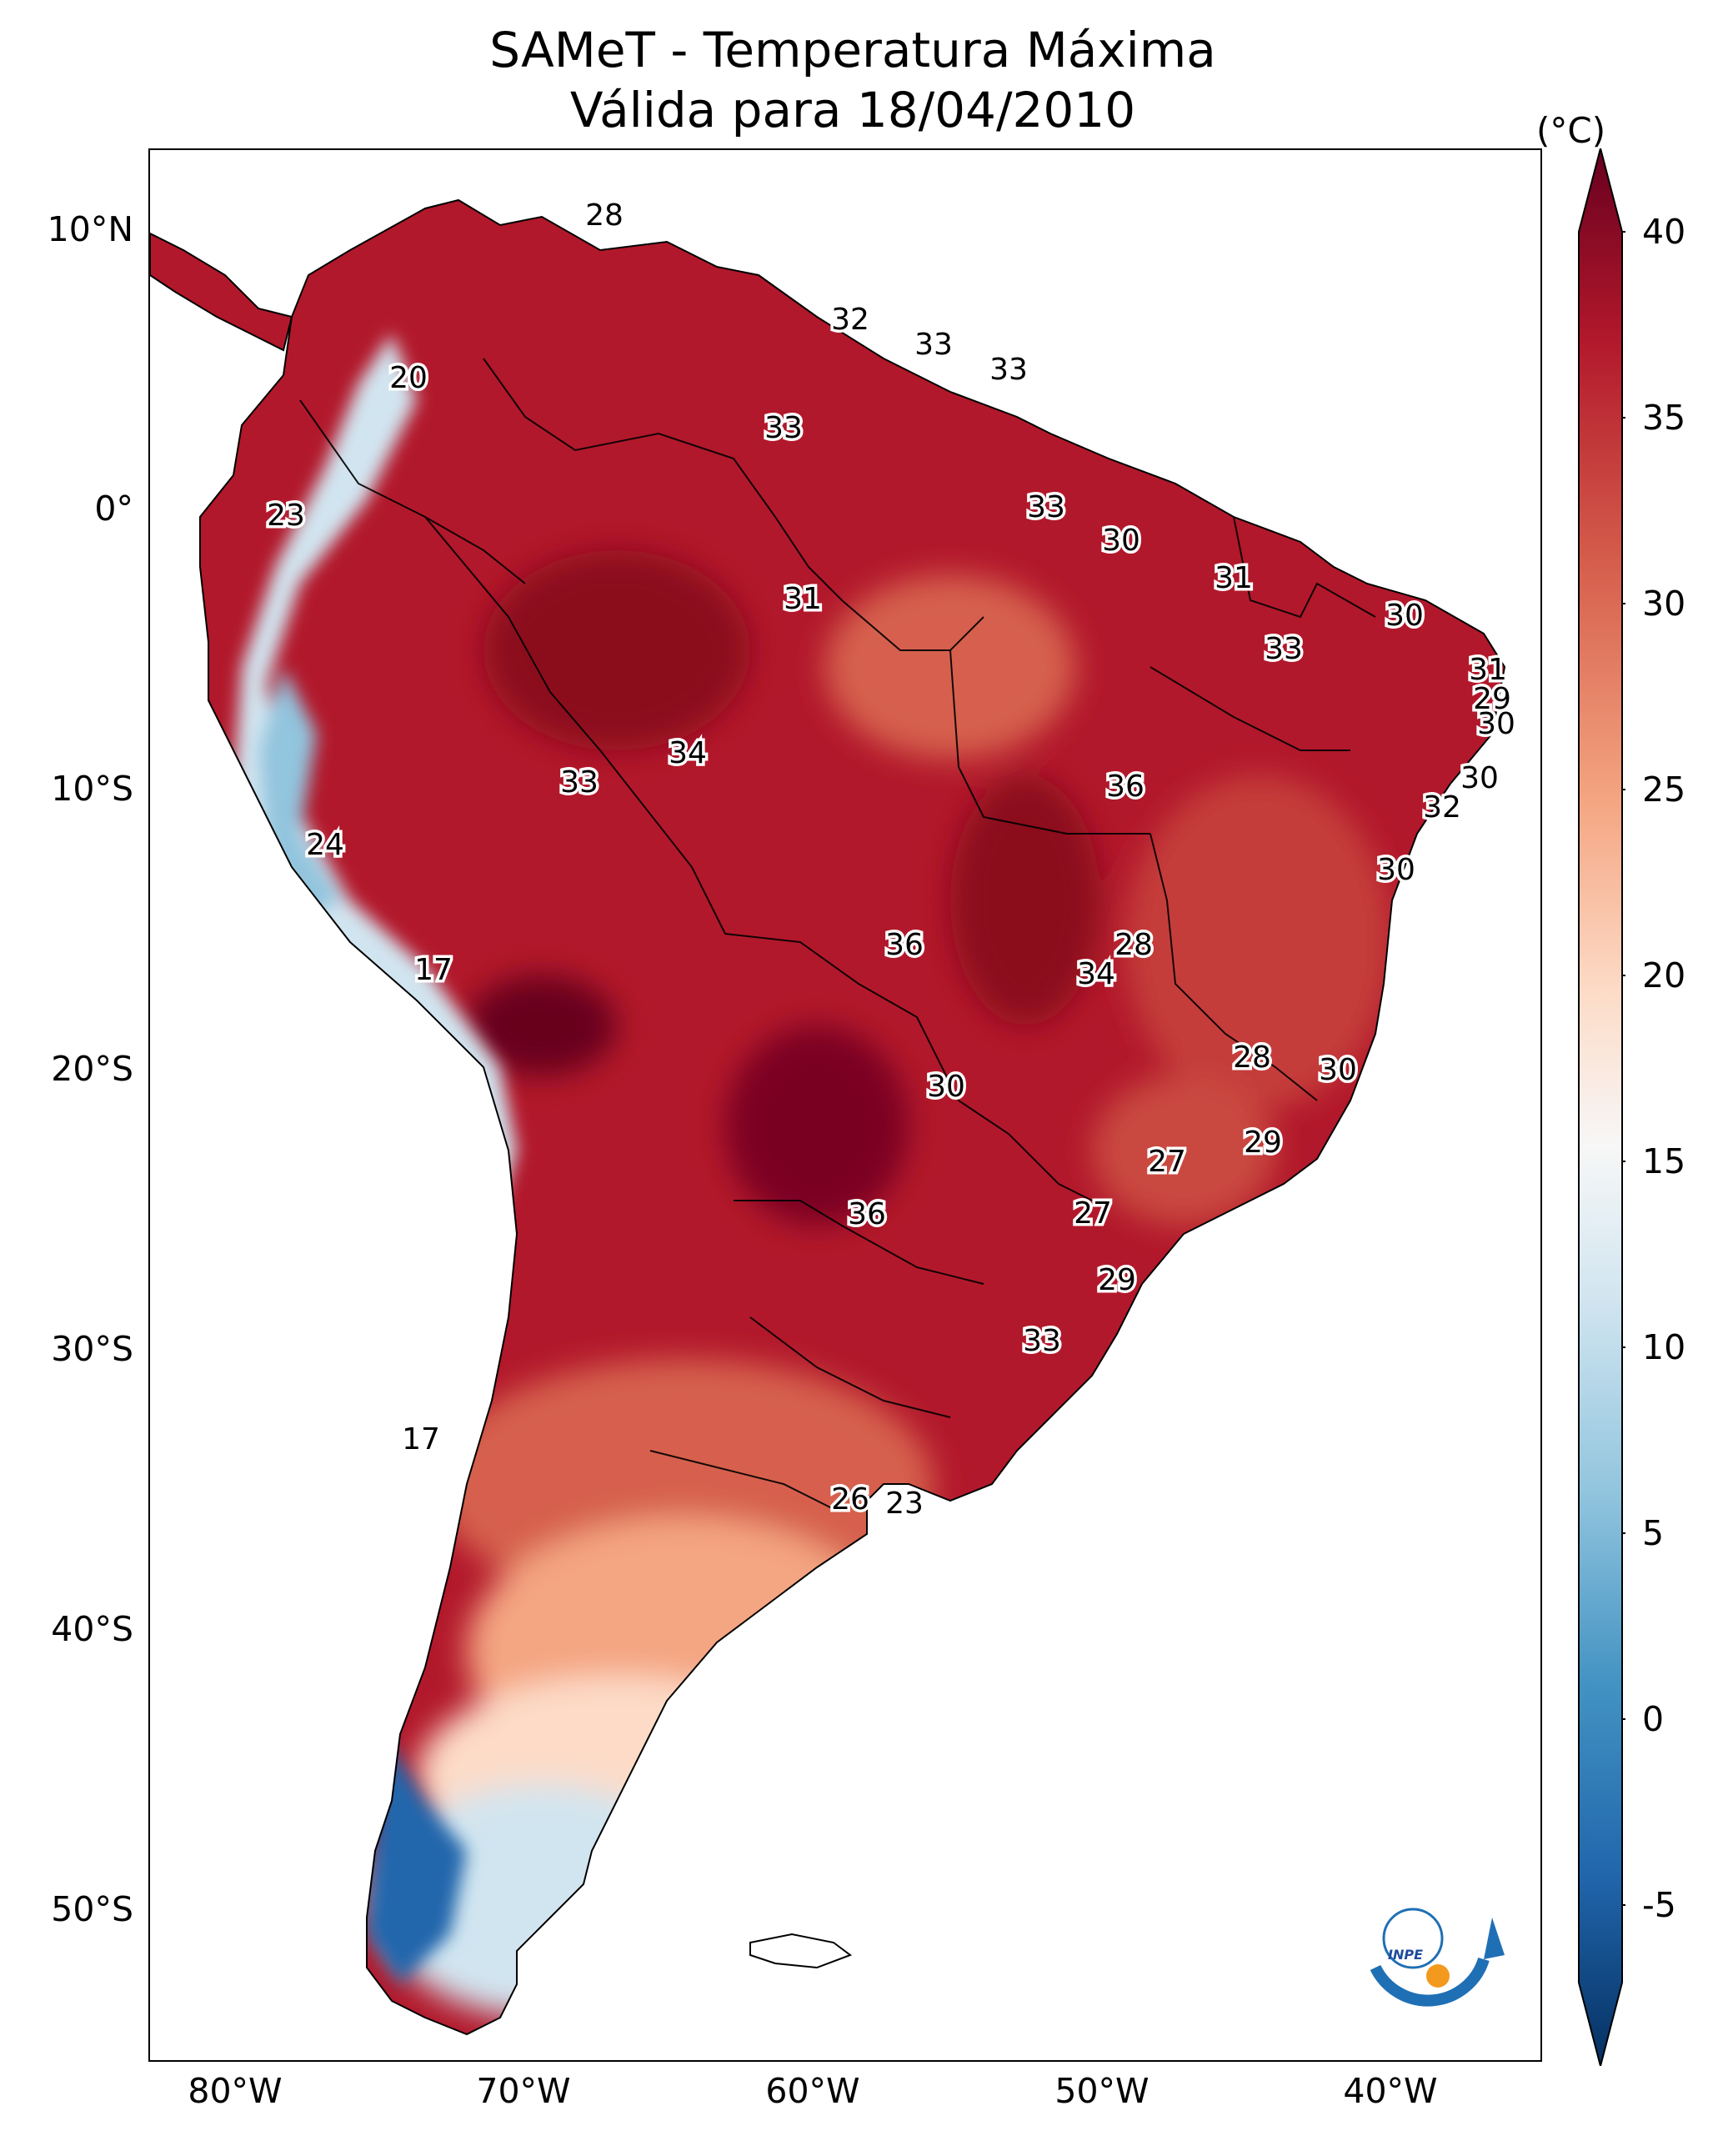 The height and width of the screenshot is (2156, 1723). What do you see at coordinates (1102, 2091) in the screenshot?
I see `lon-label-50w: 50°W` at bounding box center [1102, 2091].